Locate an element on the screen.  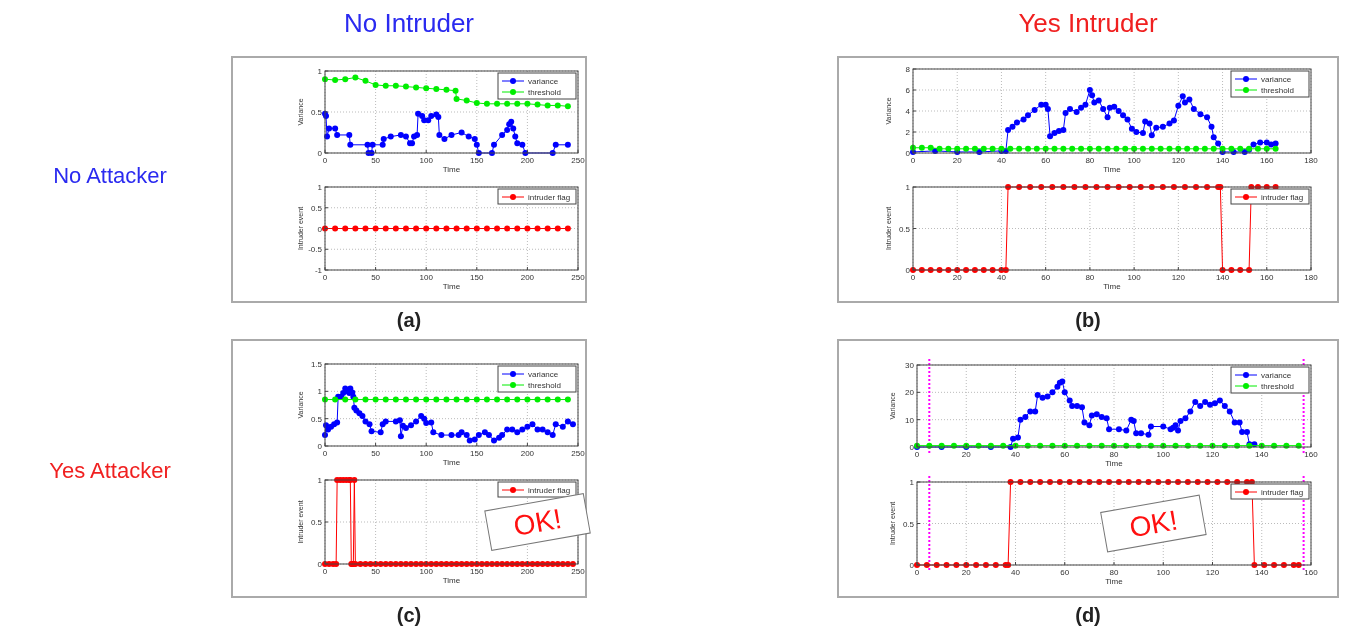
y-tick-label: -0.5 is located at coordinates (315, 250).